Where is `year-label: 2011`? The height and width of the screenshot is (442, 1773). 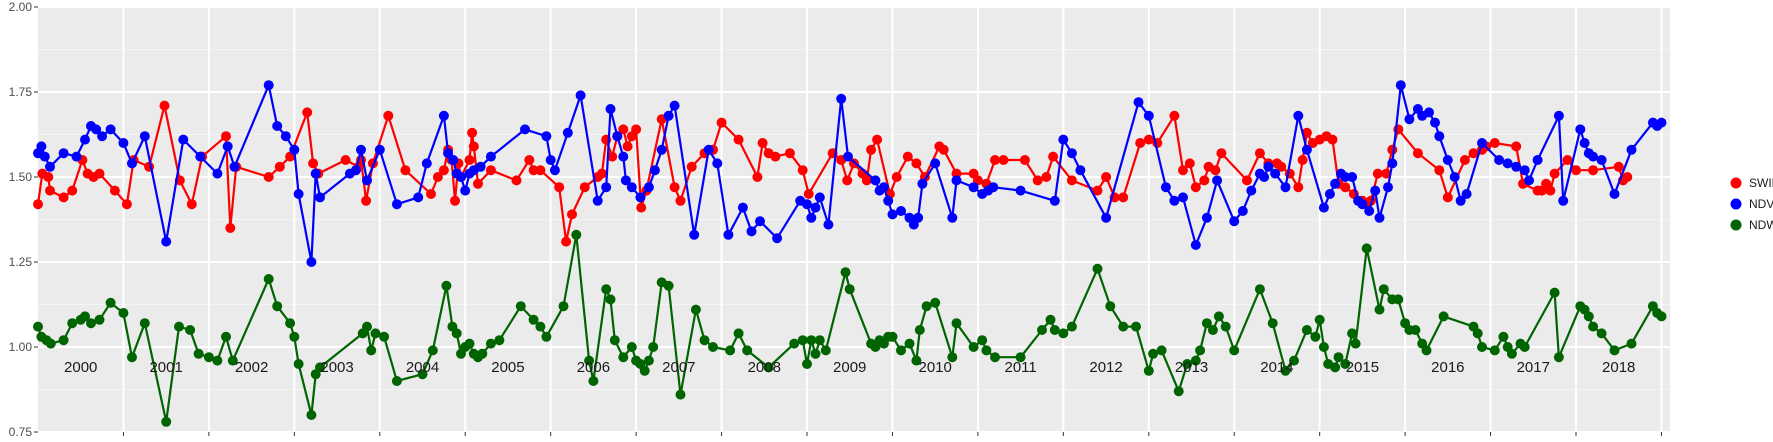 year-label: 2011 is located at coordinates (1020, 367).